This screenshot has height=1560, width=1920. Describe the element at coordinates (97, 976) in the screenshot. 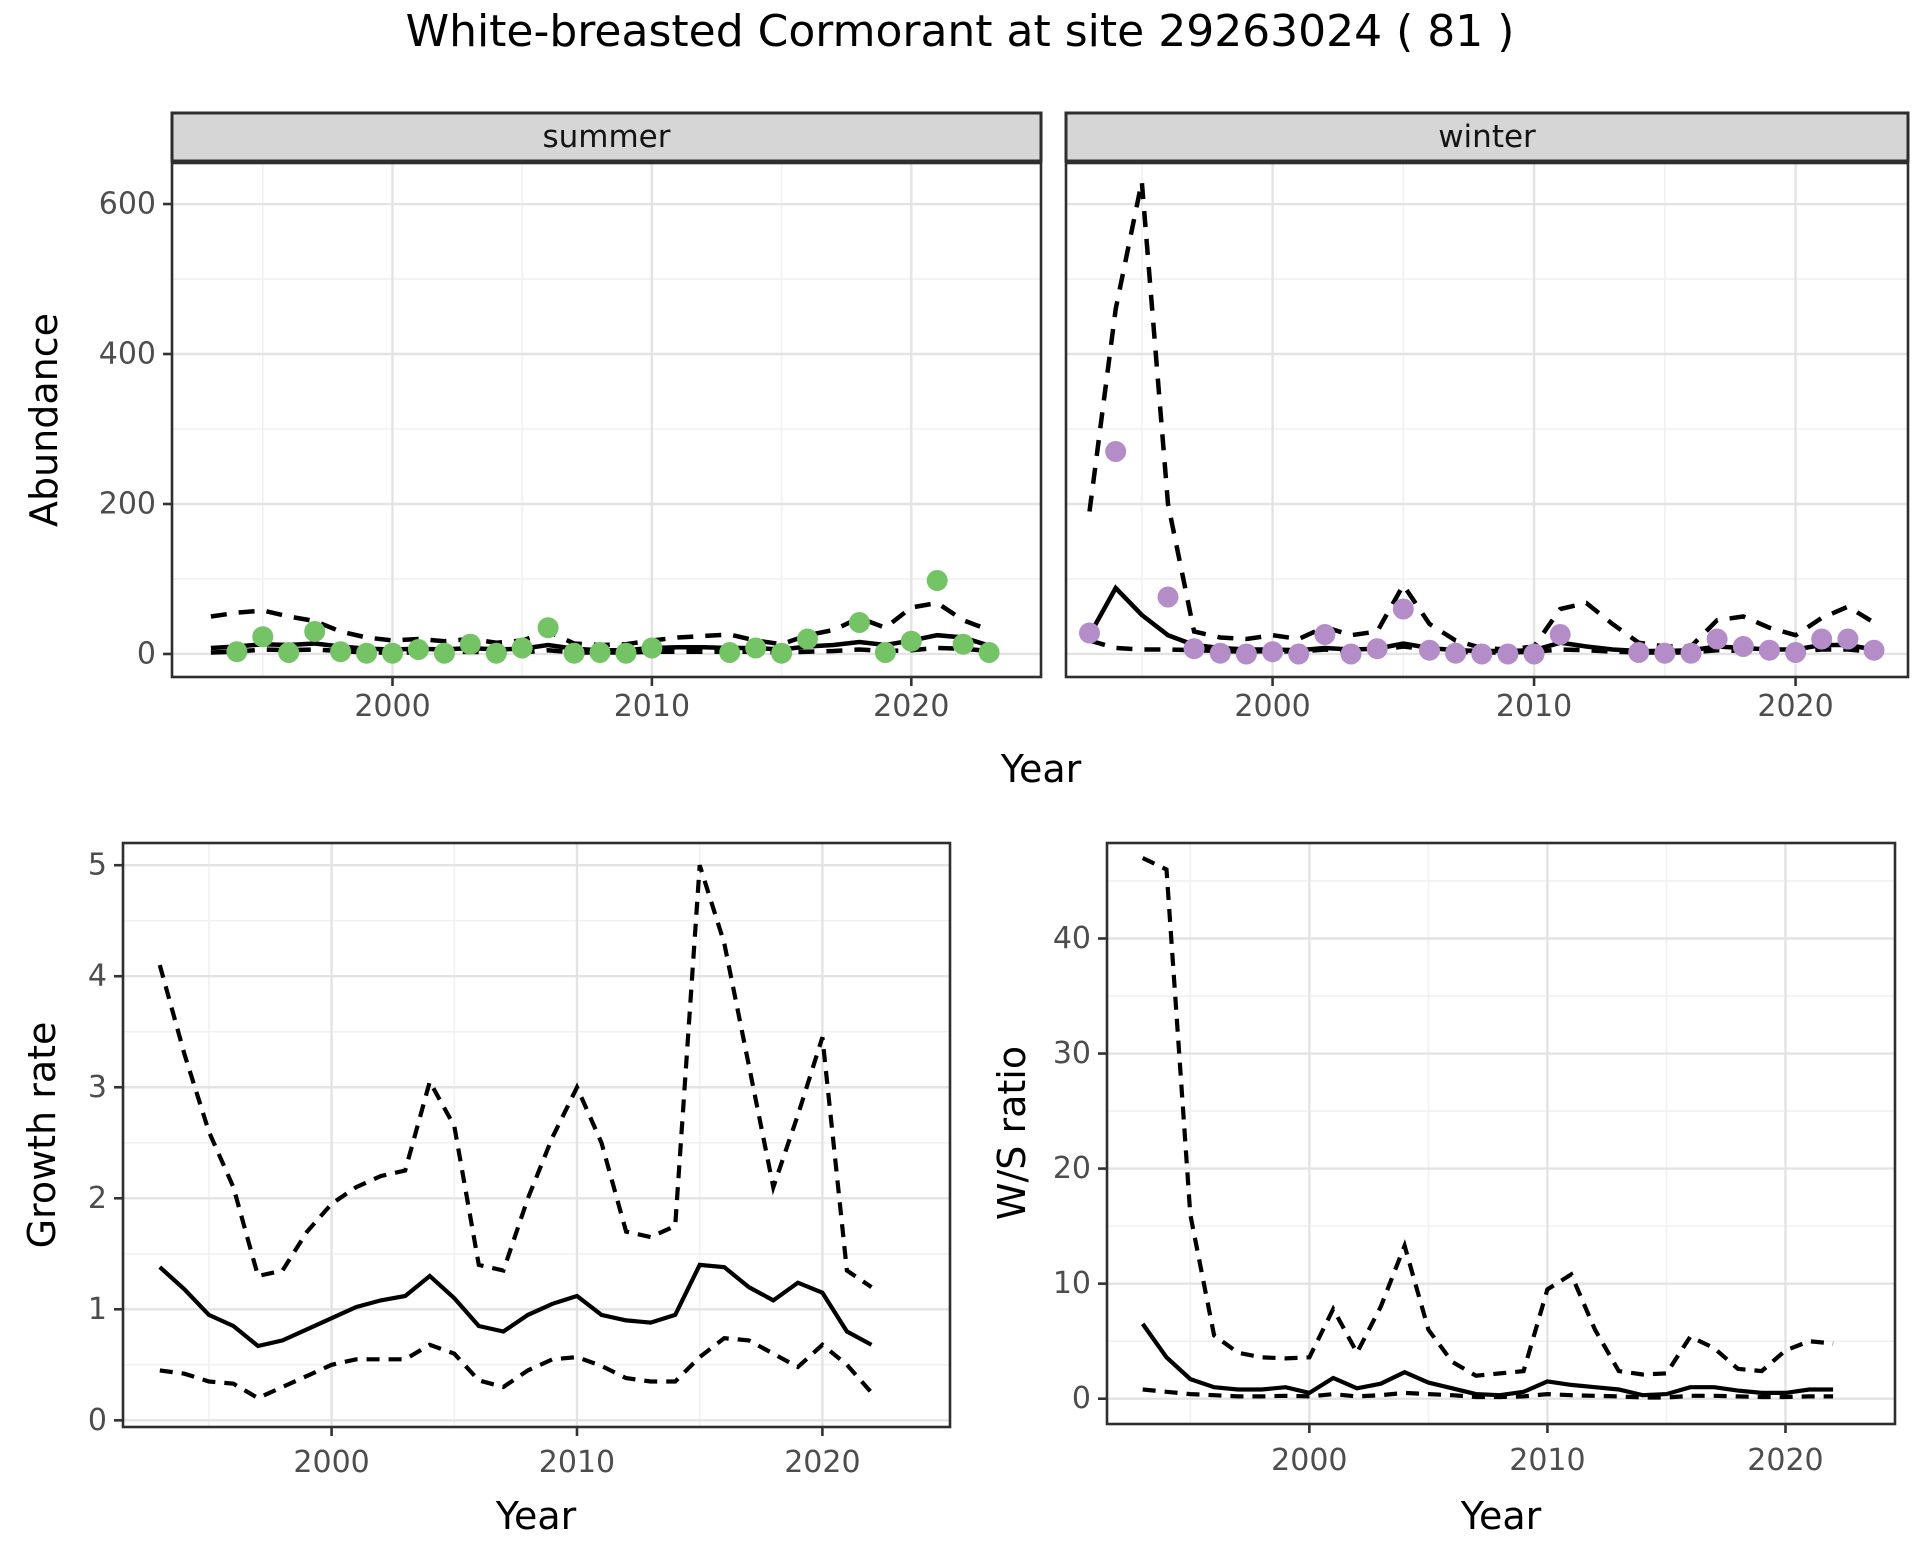

I see `y-tick-label: 4` at that location.